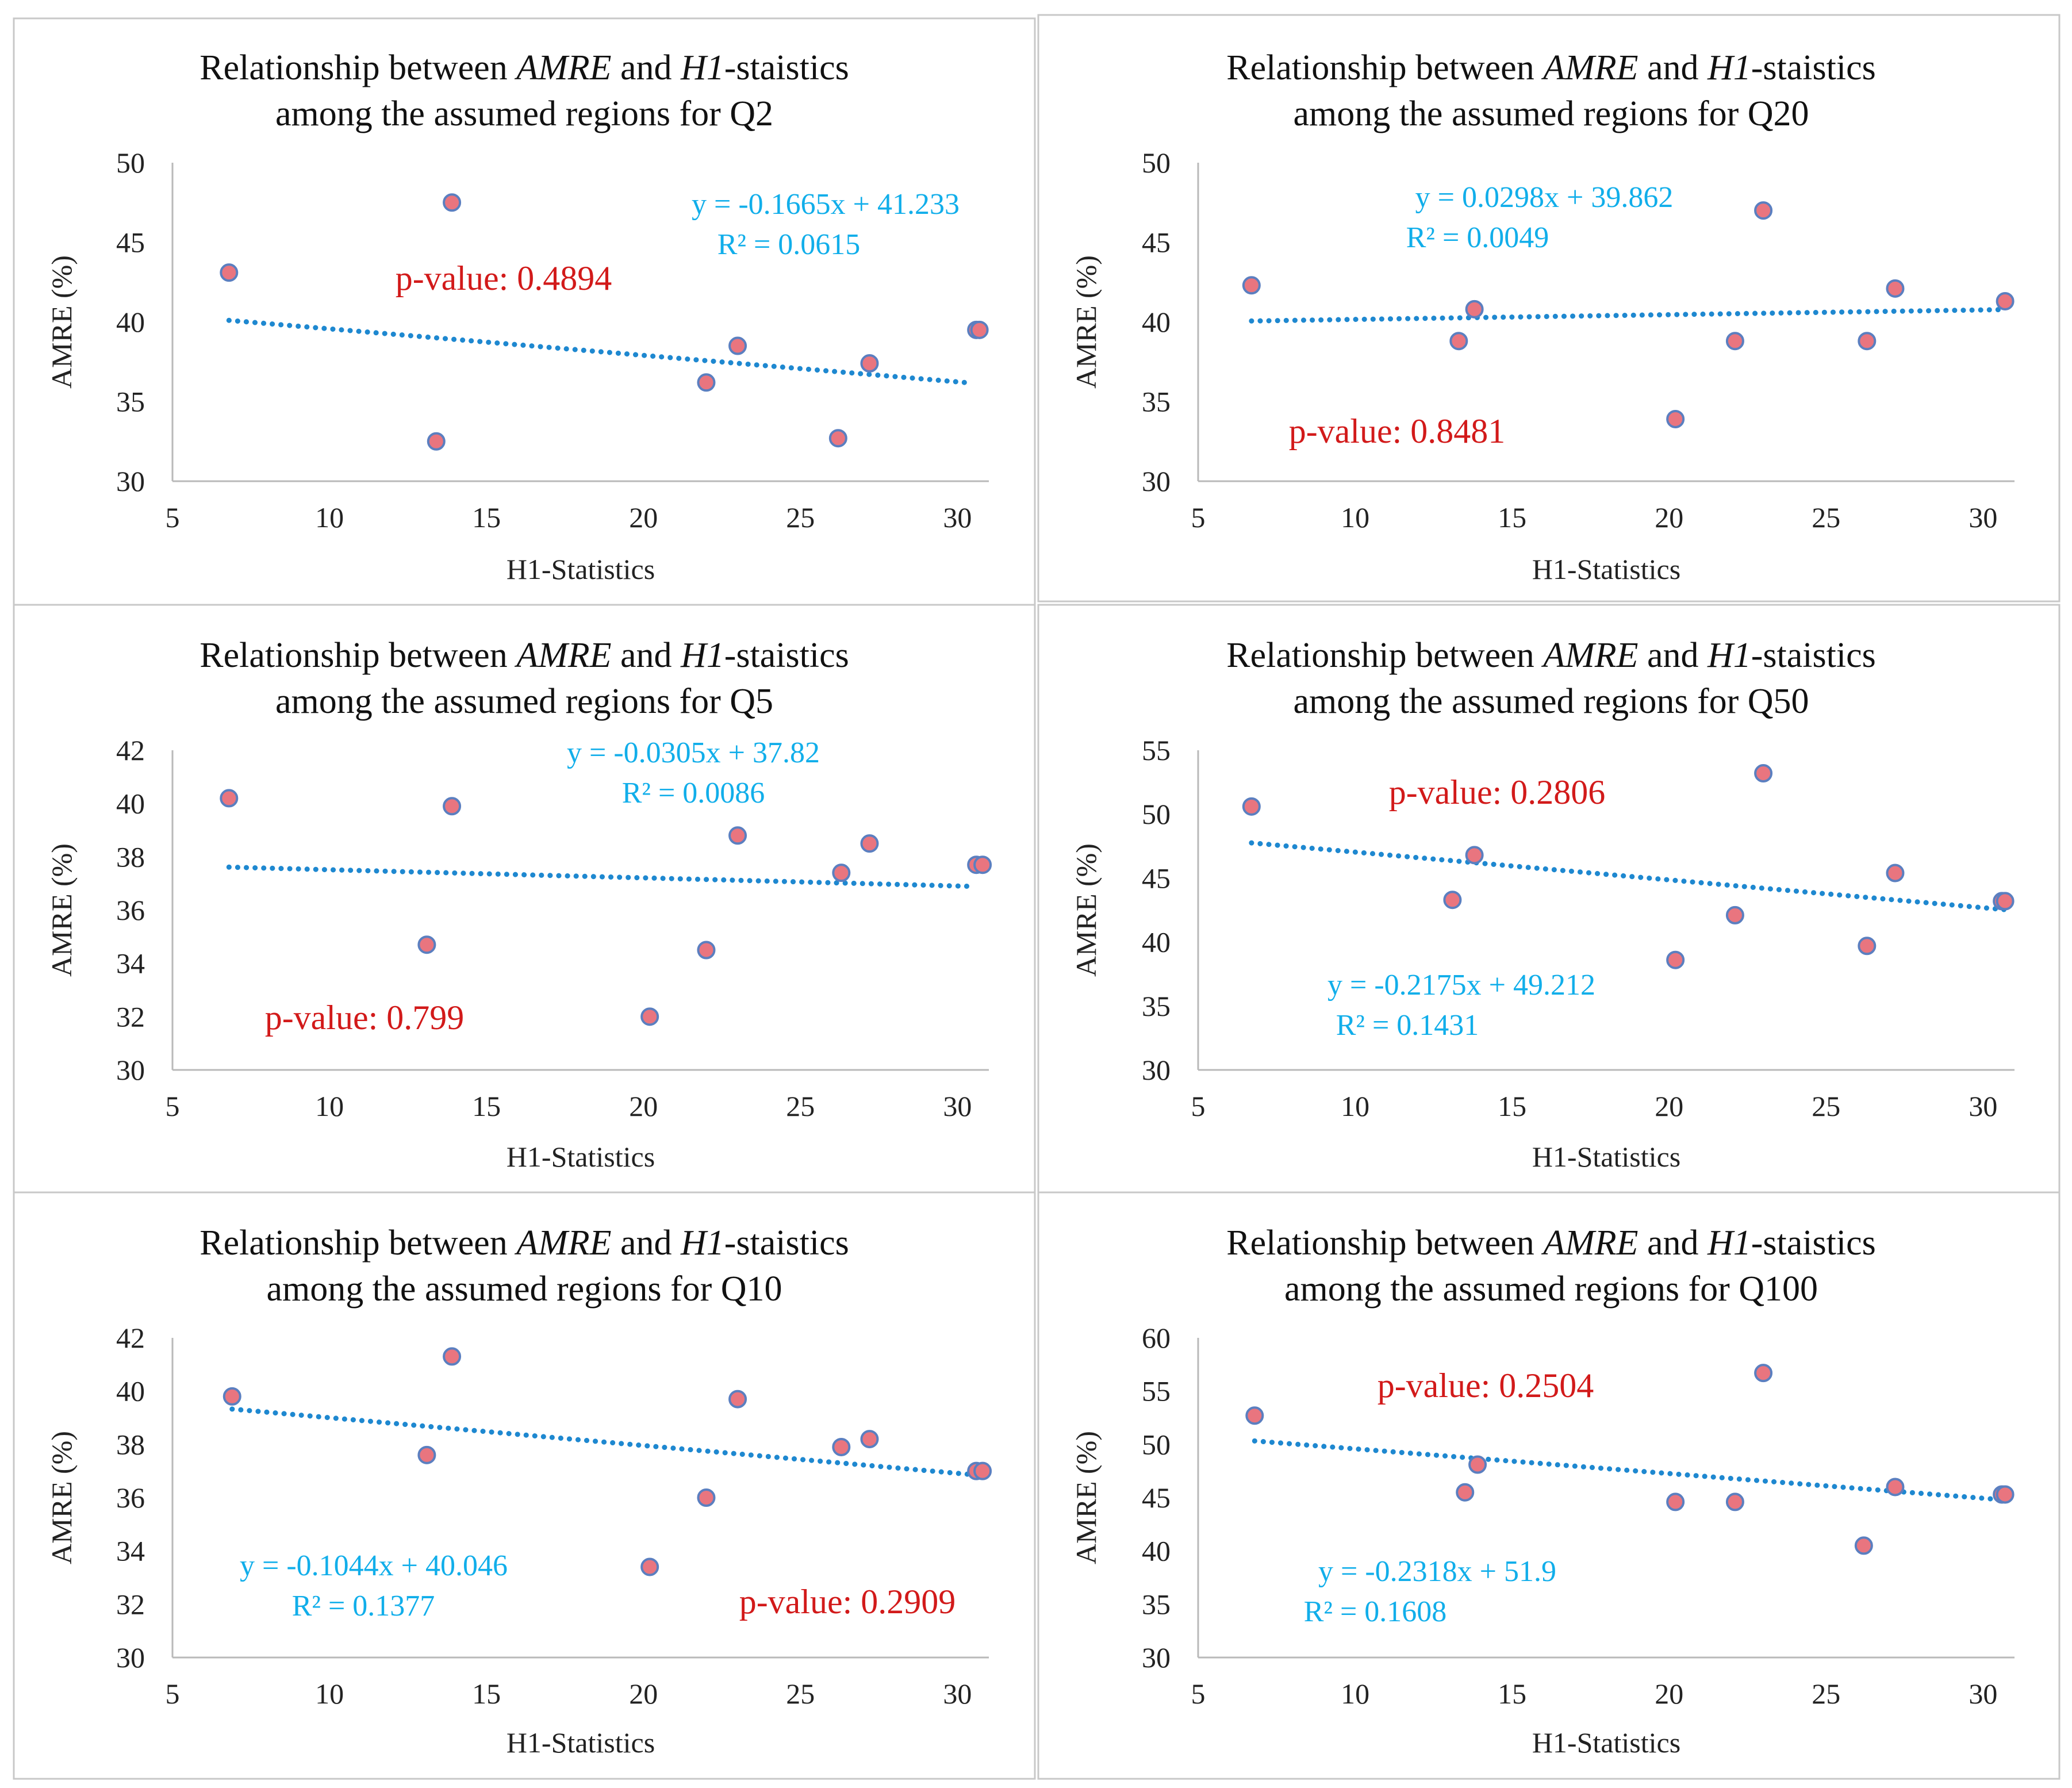 This screenshot has width=2072, height=1788. Describe the element at coordinates (1156, 750) in the screenshot. I see `y-tick-label: 55` at that location.